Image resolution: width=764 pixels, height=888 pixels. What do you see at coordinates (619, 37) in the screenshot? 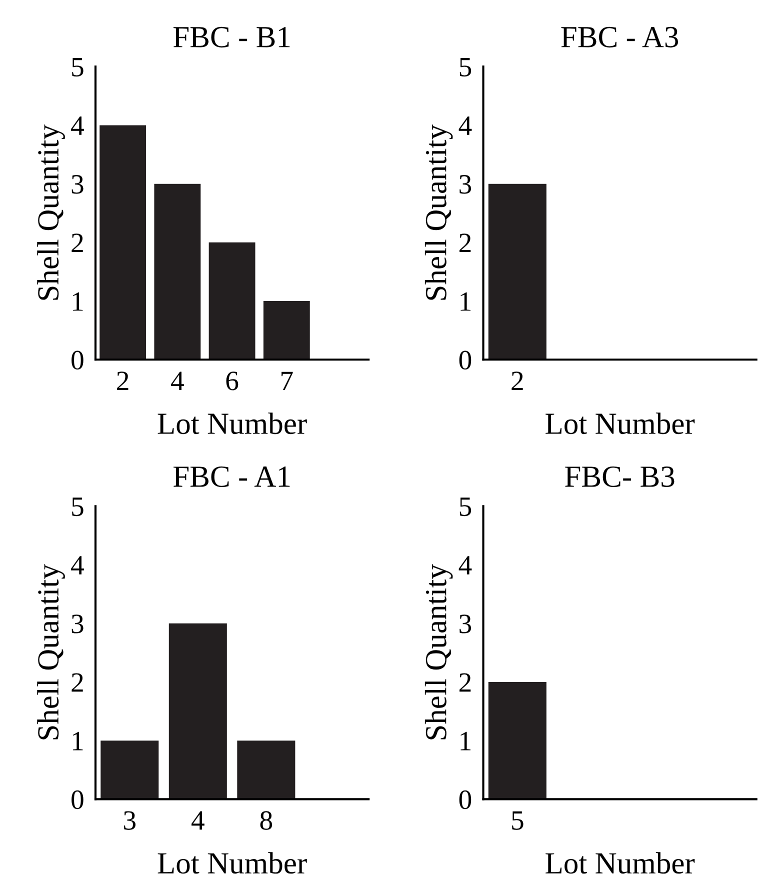
I see `chart-title: FBC - A3` at bounding box center [619, 37].